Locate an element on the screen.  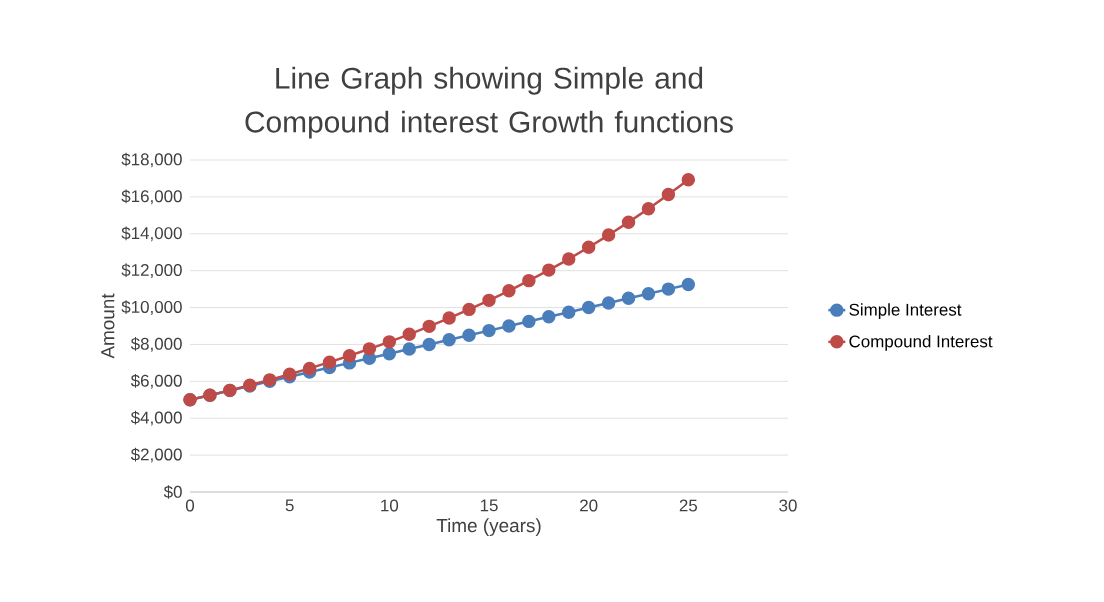
legend-label: Simple Interest is located at coordinates (905, 311).